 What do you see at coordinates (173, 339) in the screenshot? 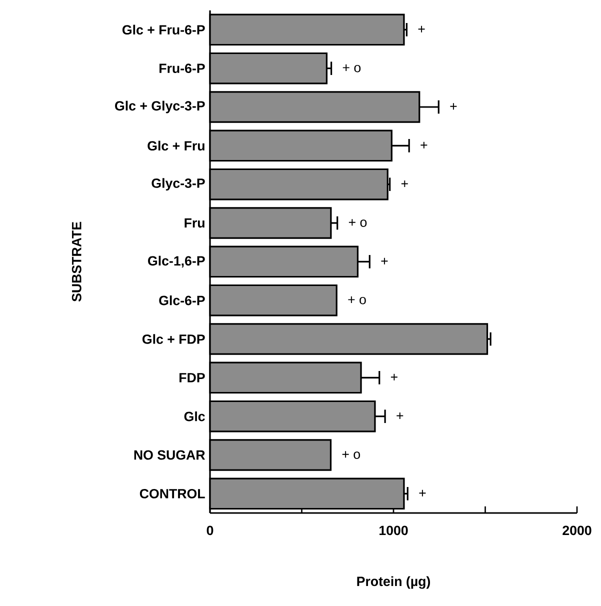
I see `y-tick-label: Glc + FDP` at bounding box center [173, 339].